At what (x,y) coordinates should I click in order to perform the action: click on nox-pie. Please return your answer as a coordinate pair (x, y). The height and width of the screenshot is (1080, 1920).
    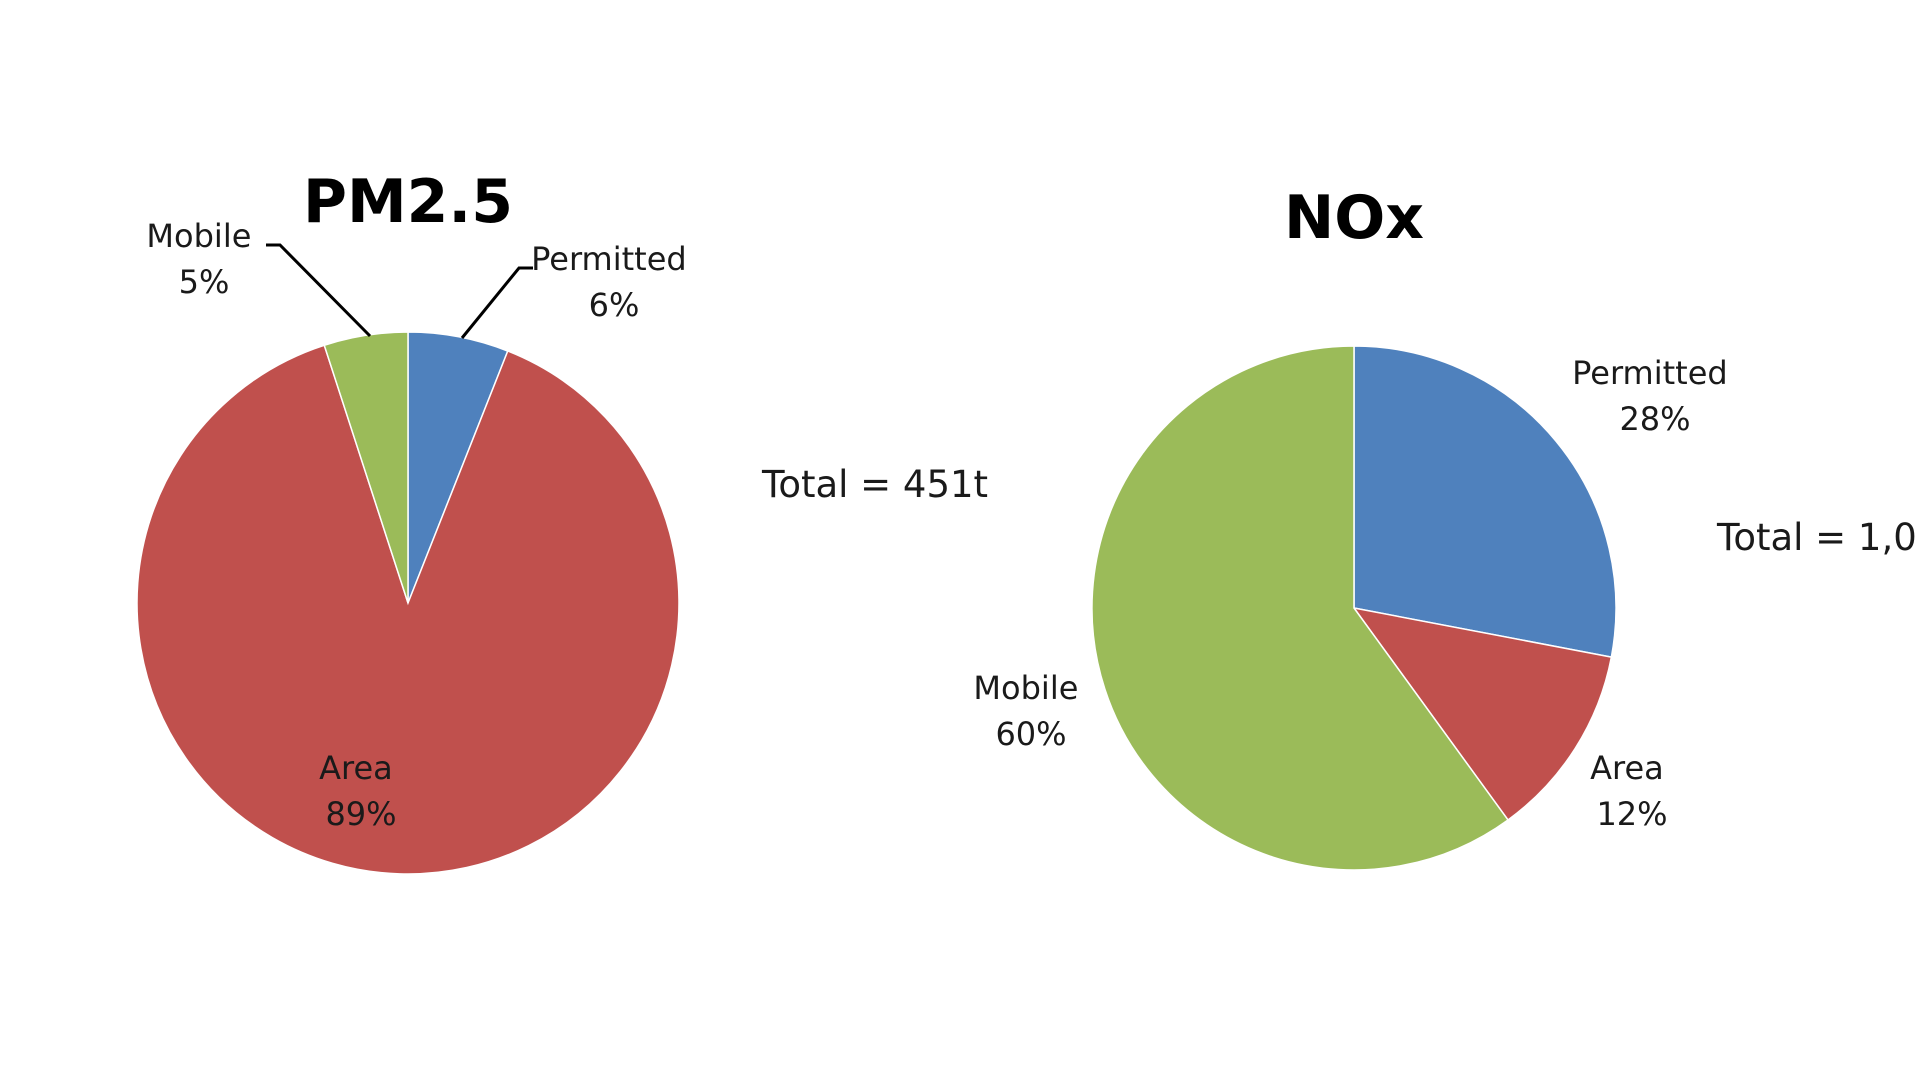
    Looking at the image, I should click on (1354, 608).